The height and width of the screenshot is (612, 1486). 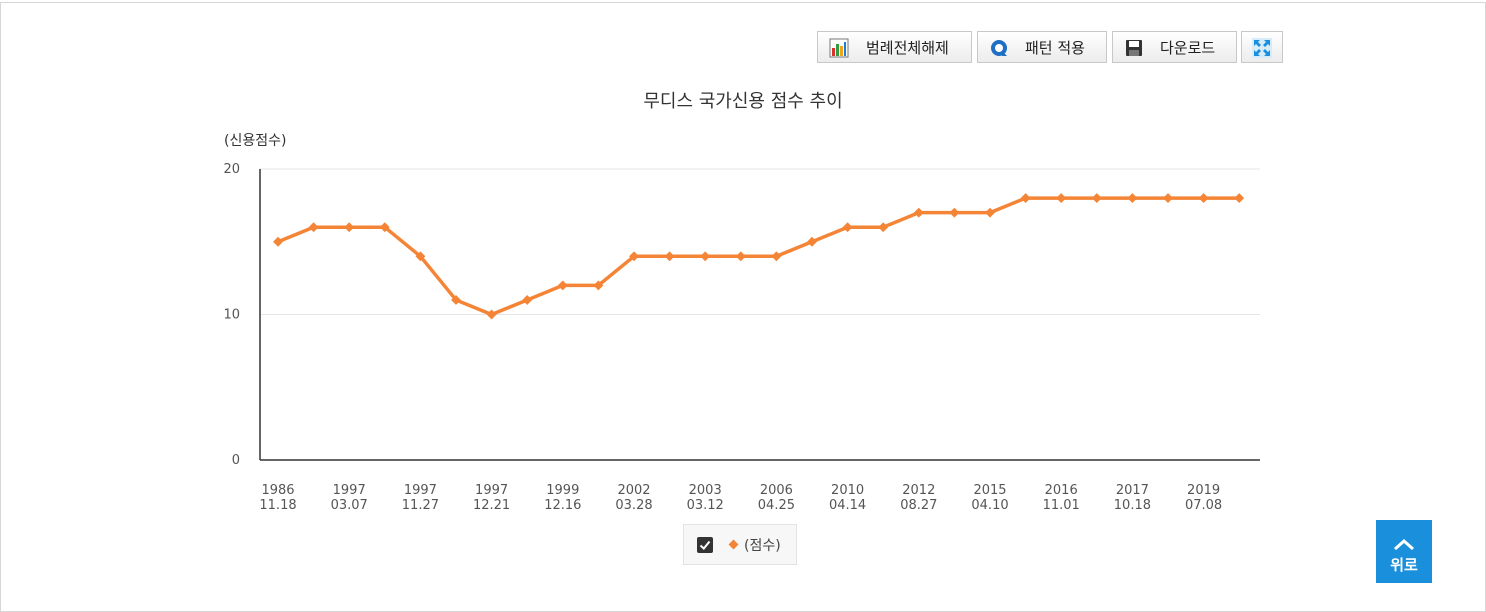 What do you see at coordinates (1404, 565) in the screenshot?
I see `scroll-to-top-label: 위로` at bounding box center [1404, 565].